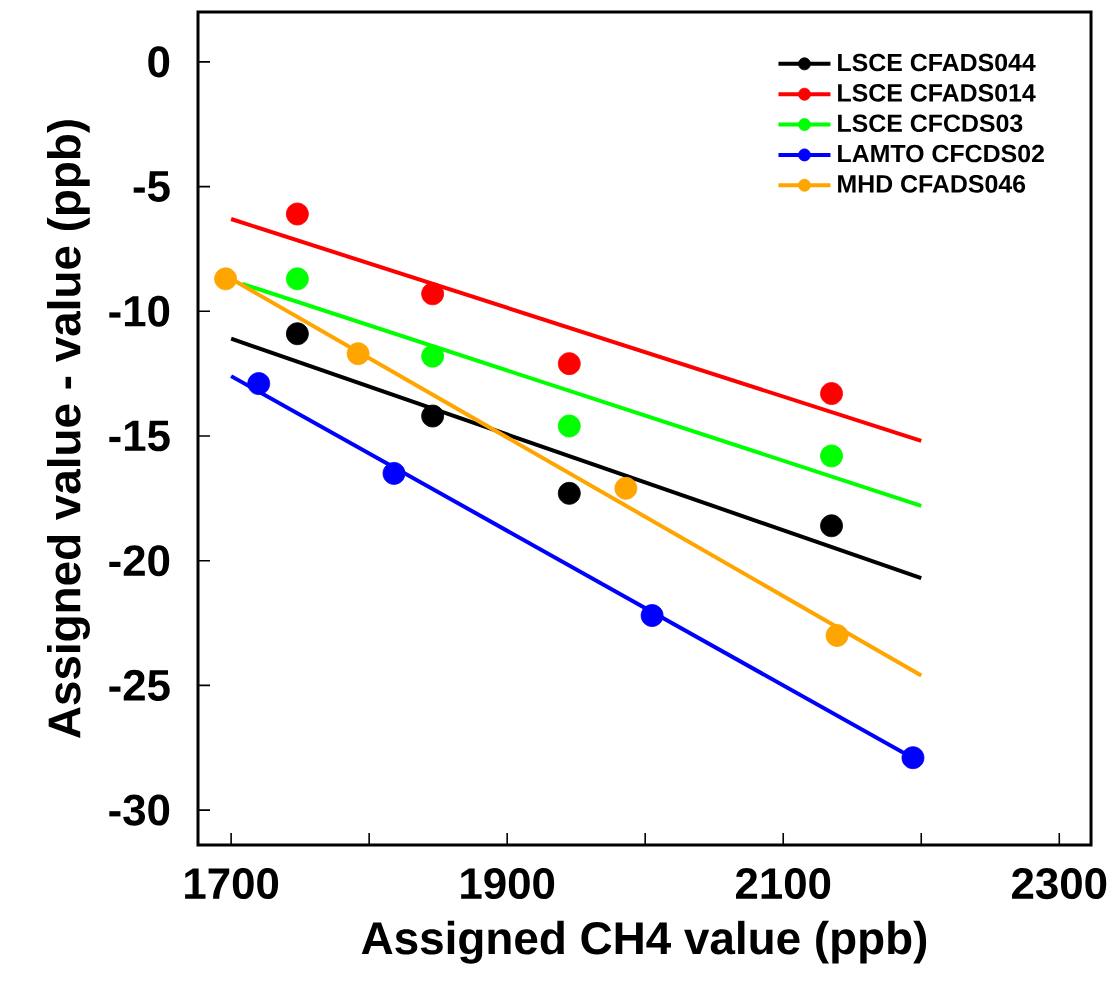 The image size is (1114, 999). What do you see at coordinates (151, 186) in the screenshot?
I see `y-tick-label: -5` at bounding box center [151, 186].